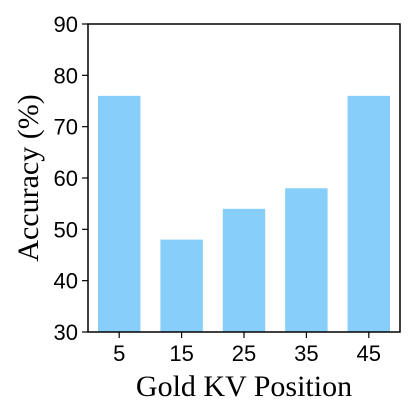 The height and width of the screenshot is (415, 415). What do you see at coordinates (66, 24) in the screenshot?
I see `y-tick-label: 90` at bounding box center [66, 24].